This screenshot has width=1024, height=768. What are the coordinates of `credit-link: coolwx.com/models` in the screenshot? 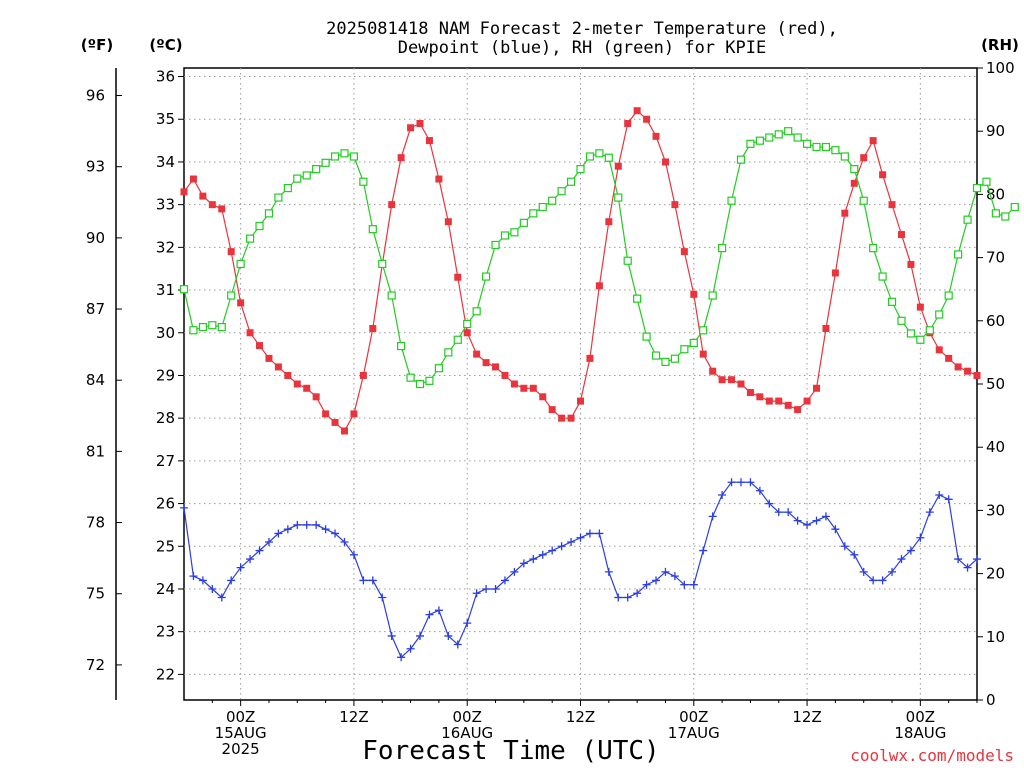 It's located at (932, 755).